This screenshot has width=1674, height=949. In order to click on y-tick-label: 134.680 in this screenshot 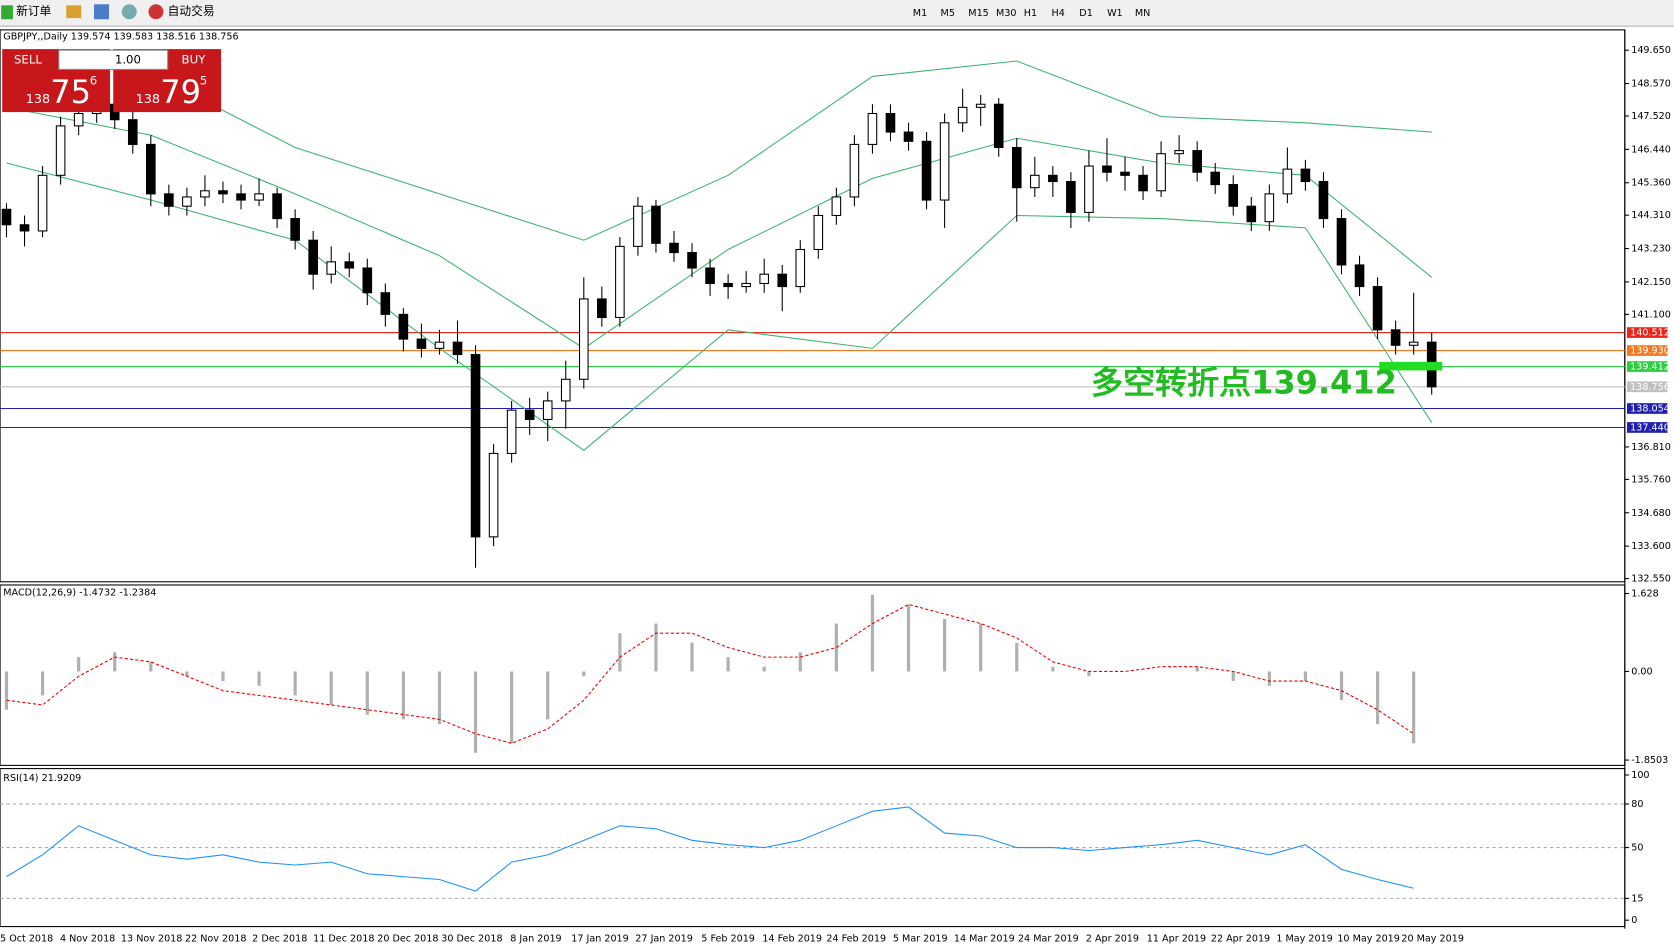, I will do `click(1651, 513)`.